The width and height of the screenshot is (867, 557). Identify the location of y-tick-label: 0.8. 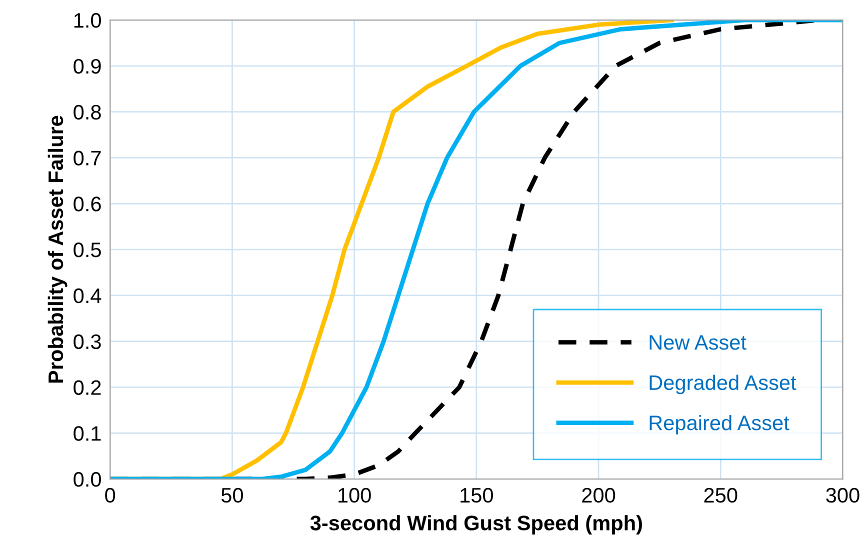
(87, 112).